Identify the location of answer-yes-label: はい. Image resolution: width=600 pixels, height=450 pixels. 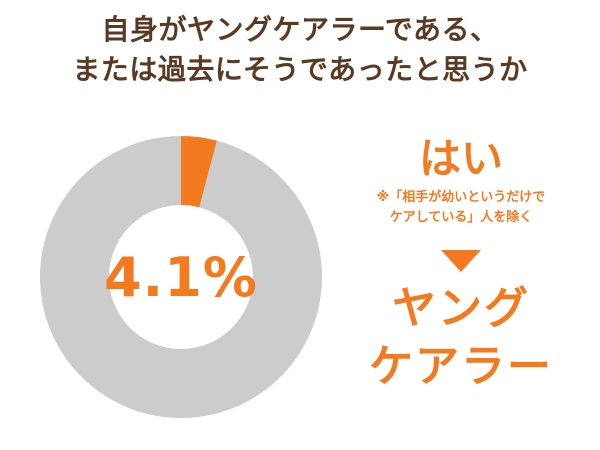
(461, 159).